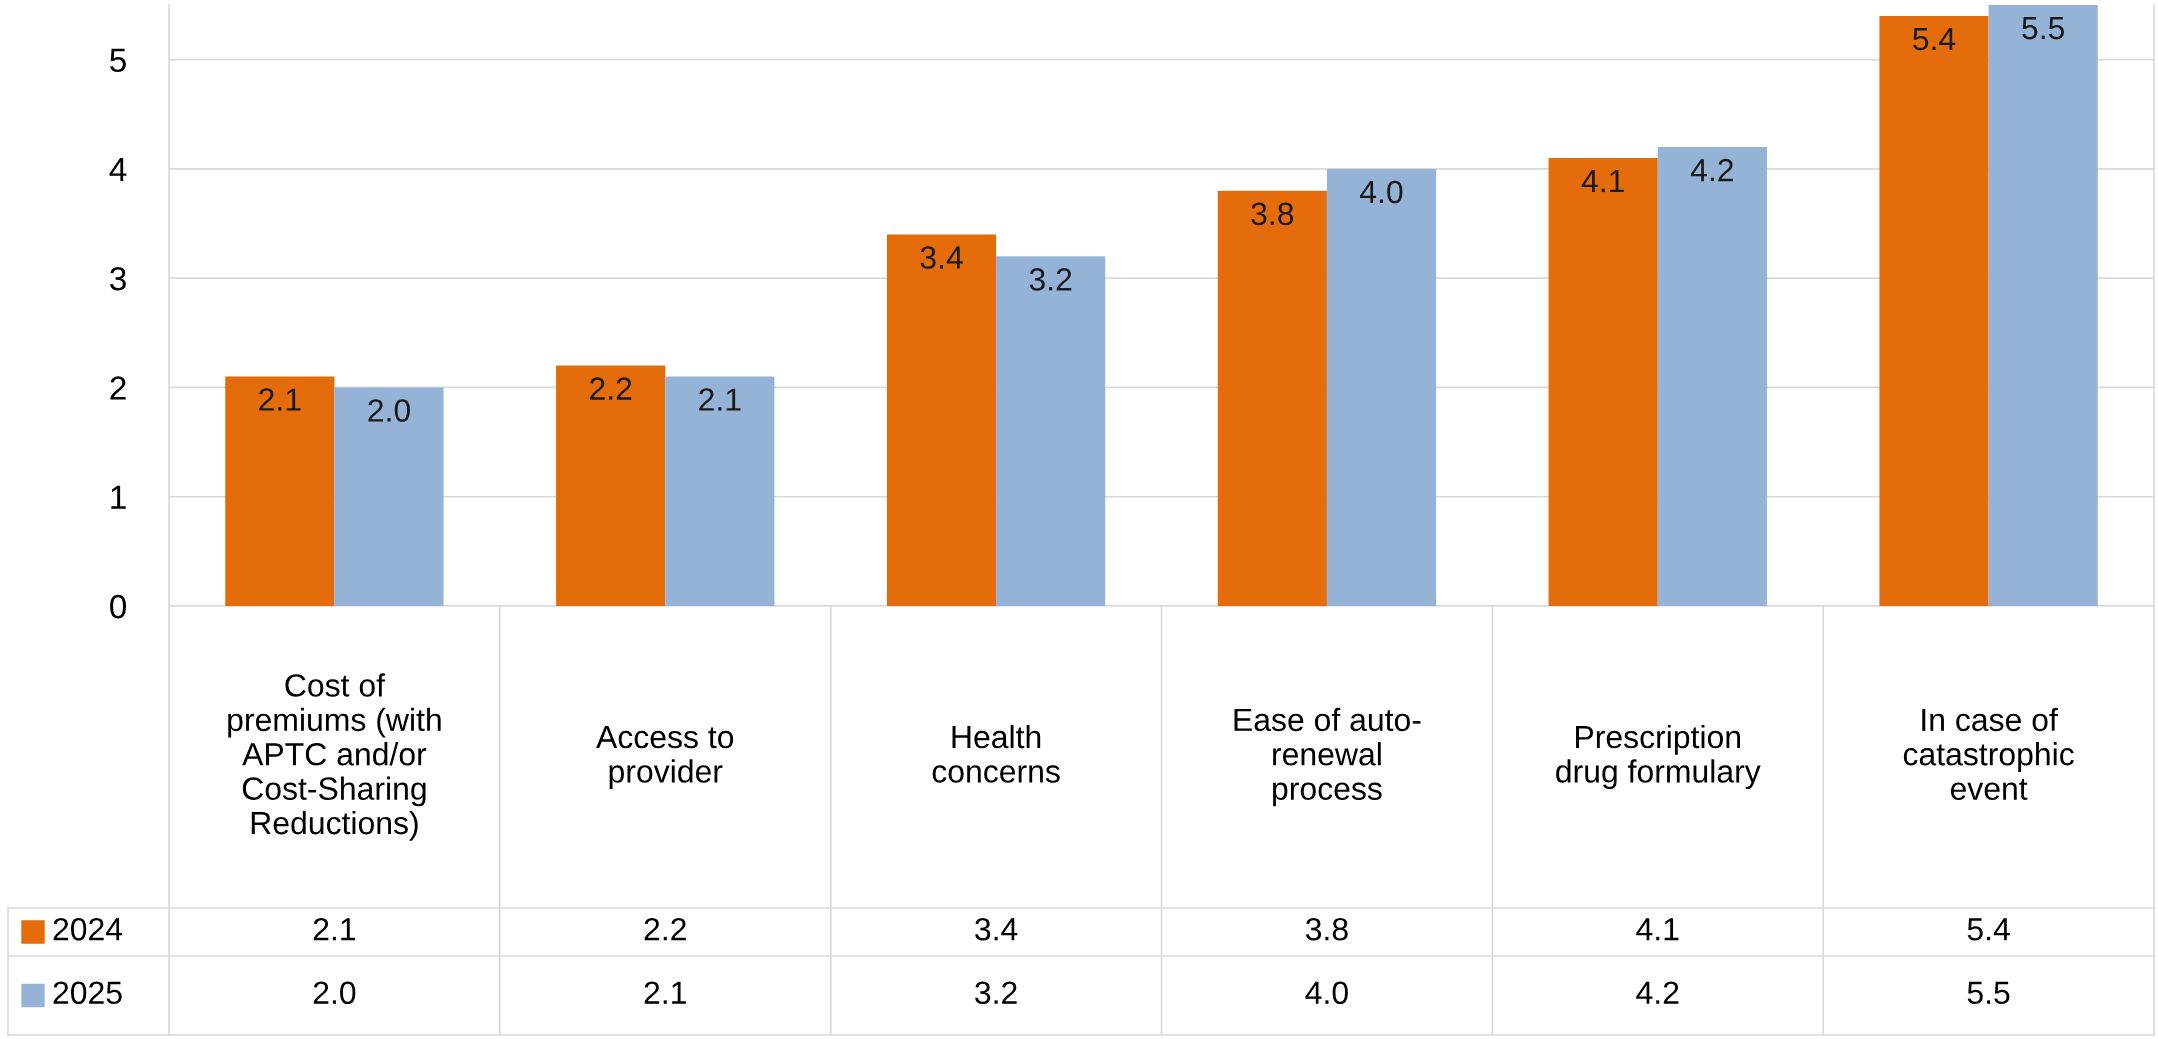  I want to click on data-label: 5.5, so click(1988, 993).